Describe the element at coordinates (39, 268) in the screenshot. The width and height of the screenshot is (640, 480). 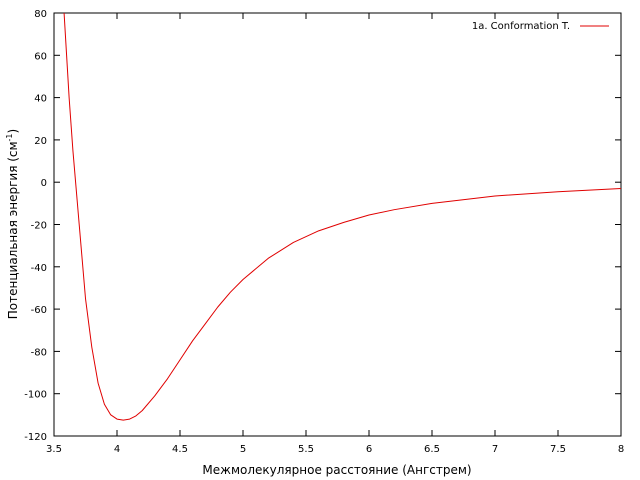
I see `y-tick-label: -40` at that location.